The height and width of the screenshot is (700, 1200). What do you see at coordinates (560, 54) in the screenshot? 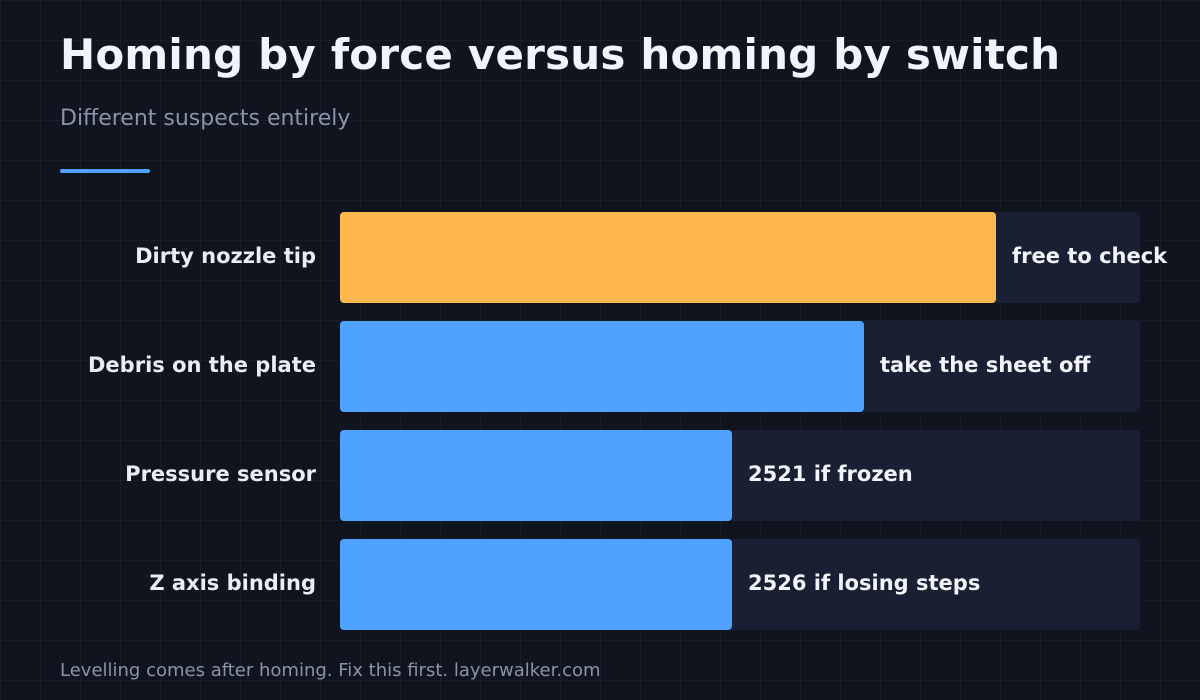
I see `chart-title: Homing by force versus homing by switch` at bounding box center [560, 54].